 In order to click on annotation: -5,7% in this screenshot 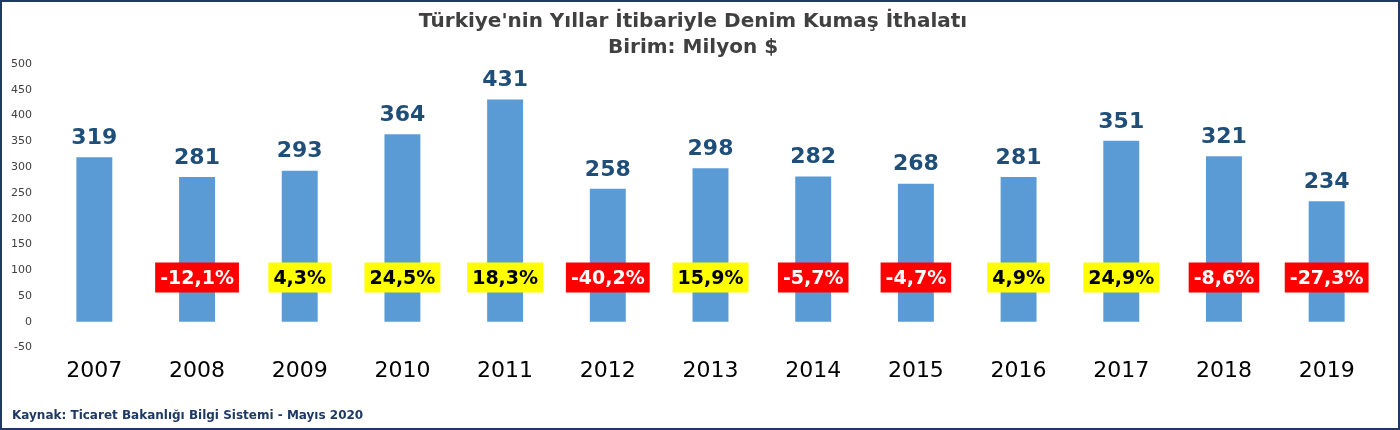, I will do `click(813, 276)`.